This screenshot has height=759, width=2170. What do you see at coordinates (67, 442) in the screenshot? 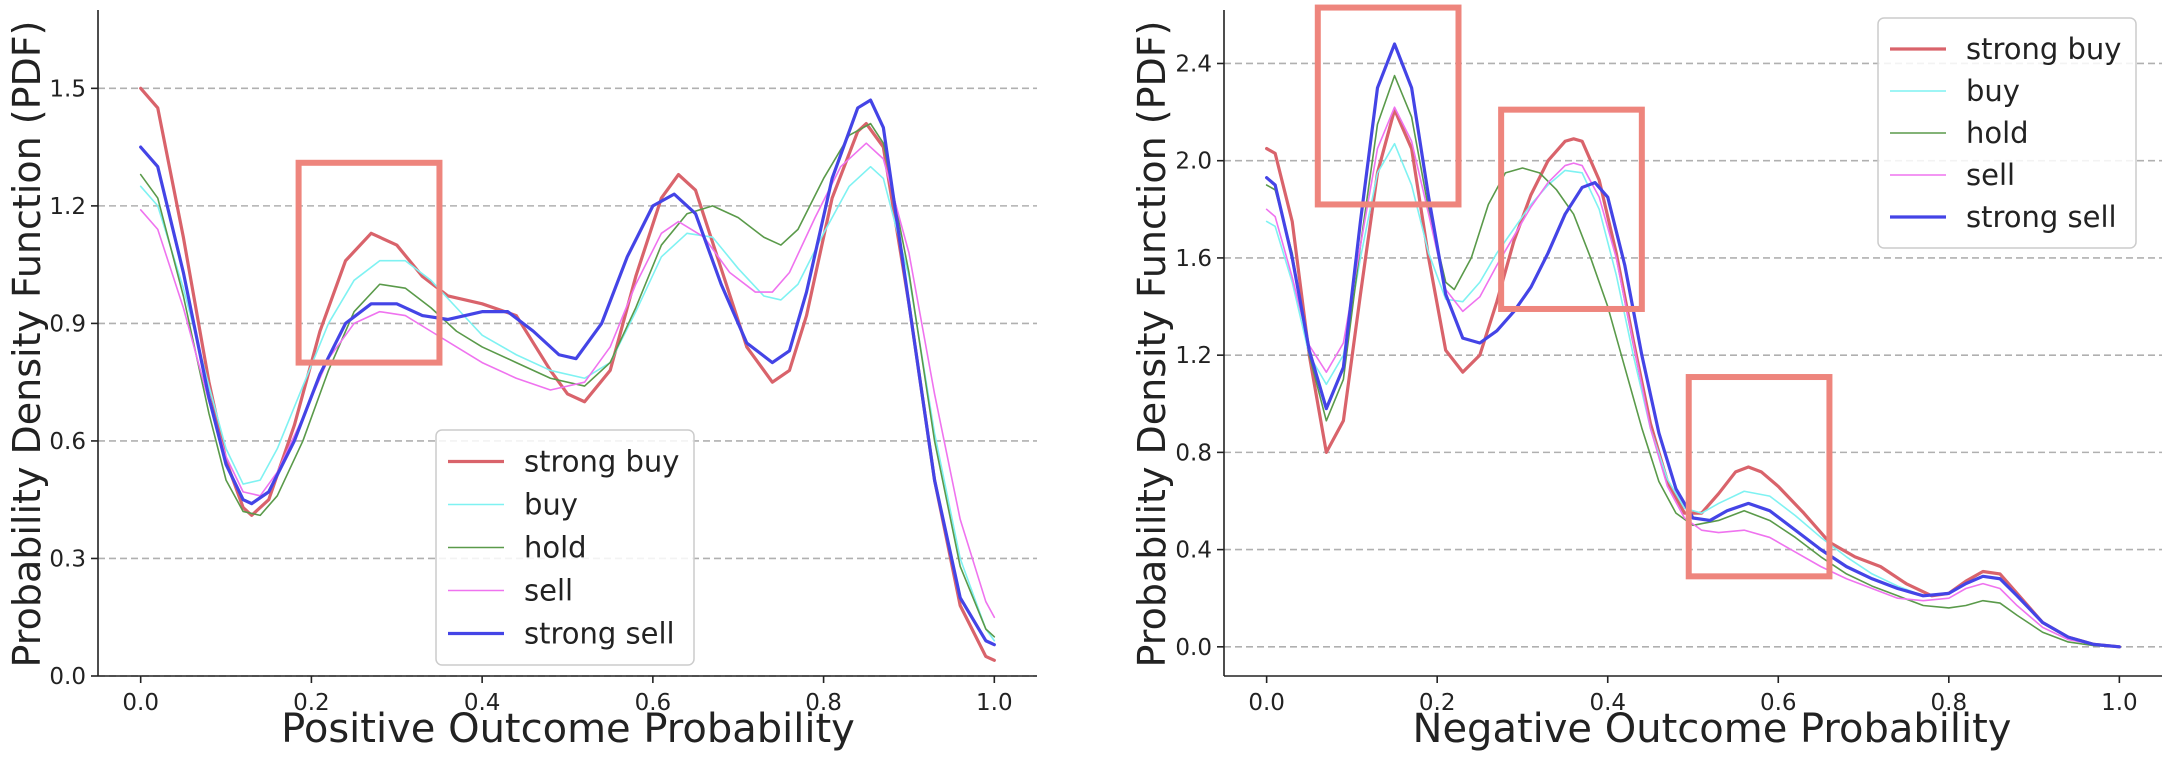
I see `y-tick-label: 0.6` at bounding box center [67, 442].